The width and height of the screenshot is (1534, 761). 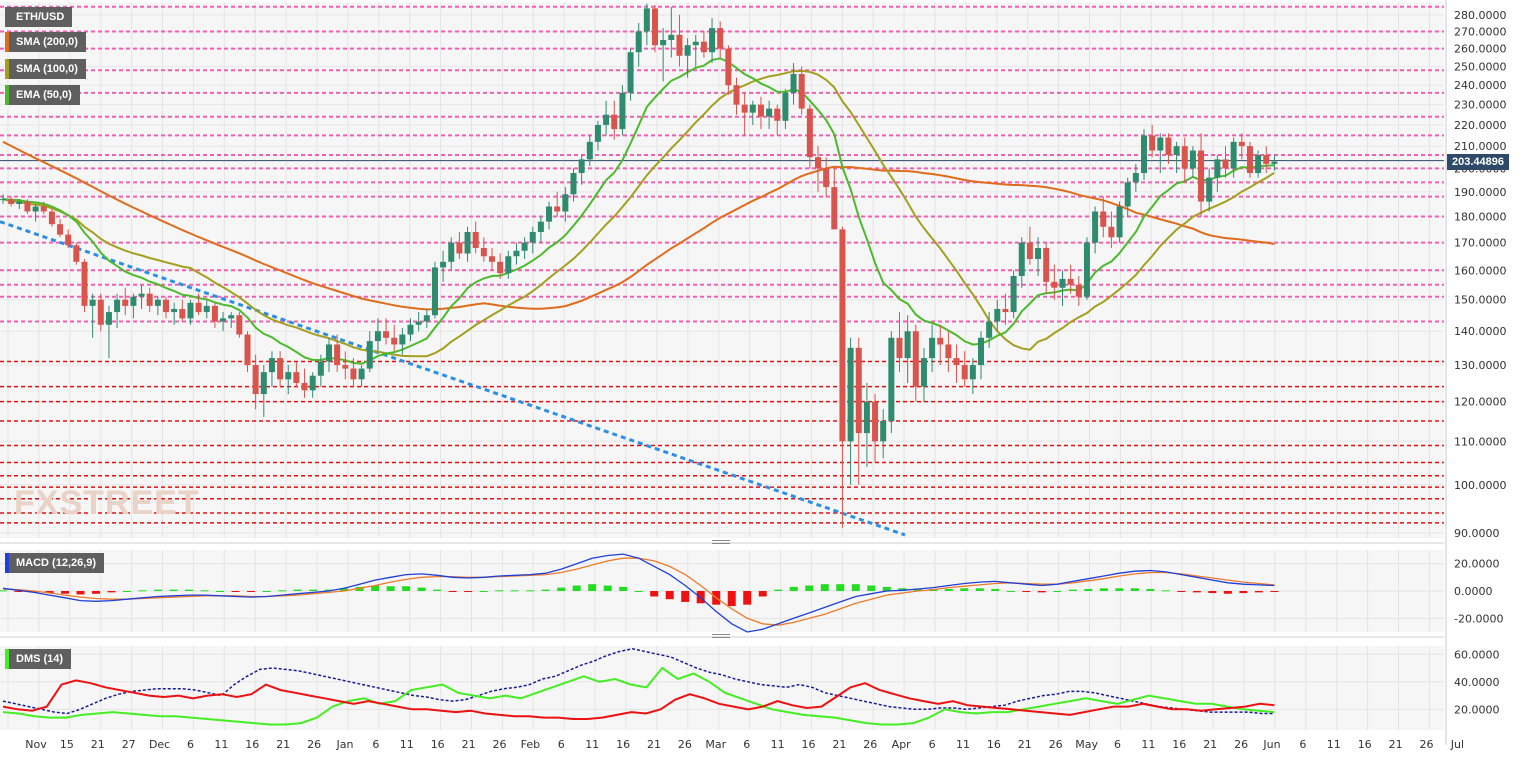 What do you see at coordinates (1480, 270) in the screenshot?
I see `y-tick-label: 160.0000` at bounding box center [1480, 270].